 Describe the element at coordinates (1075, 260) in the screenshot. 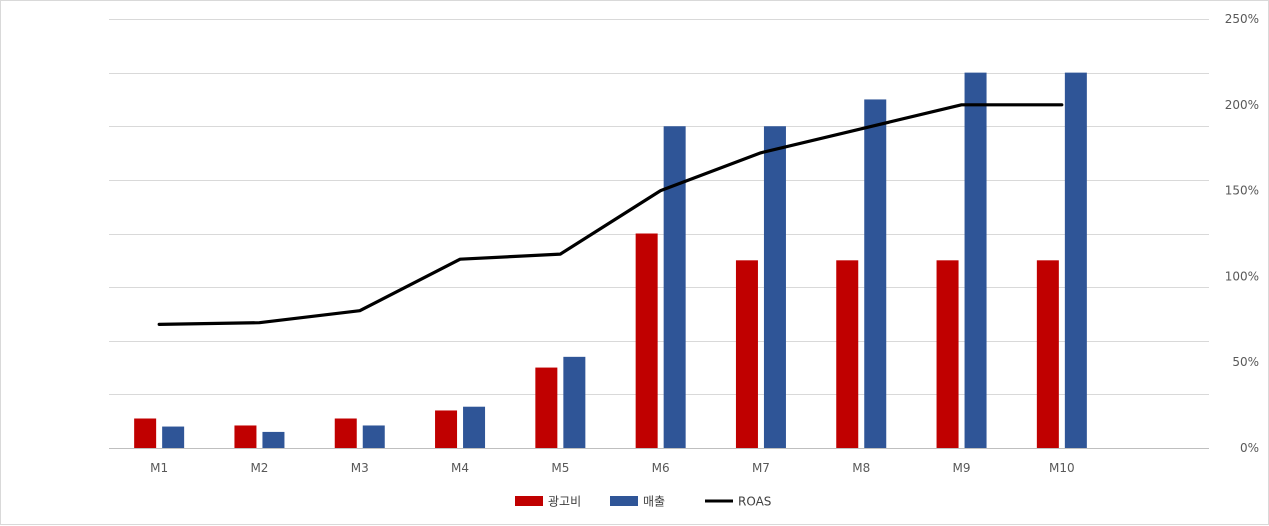

I see `bar-매출-M10` at that location.